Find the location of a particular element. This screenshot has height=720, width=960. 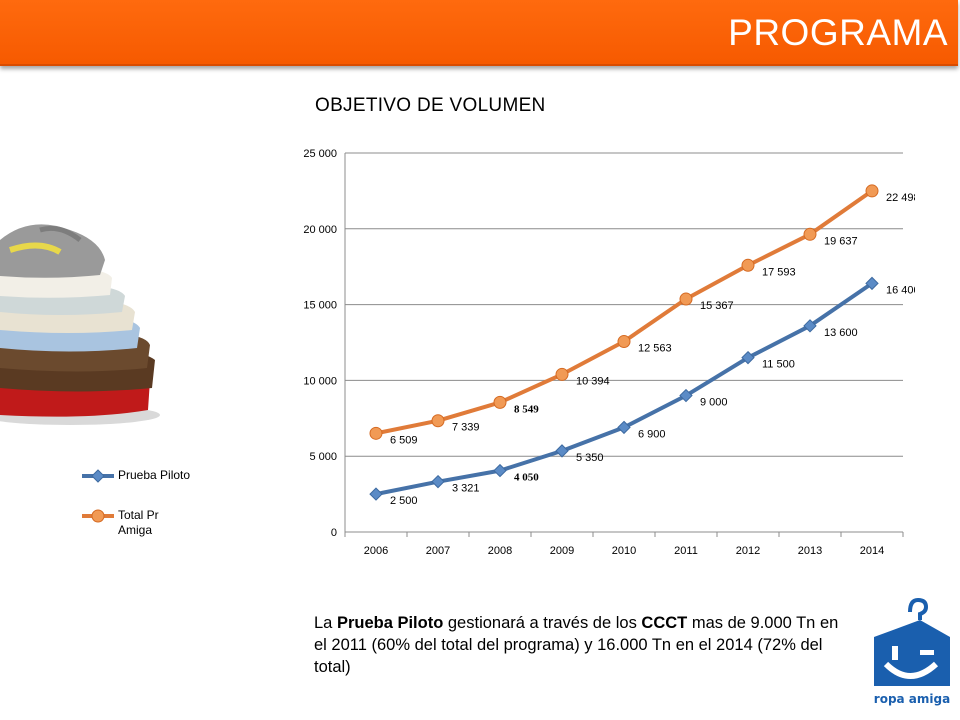

data-label: 16 400 is located at coordinates (900, 290).